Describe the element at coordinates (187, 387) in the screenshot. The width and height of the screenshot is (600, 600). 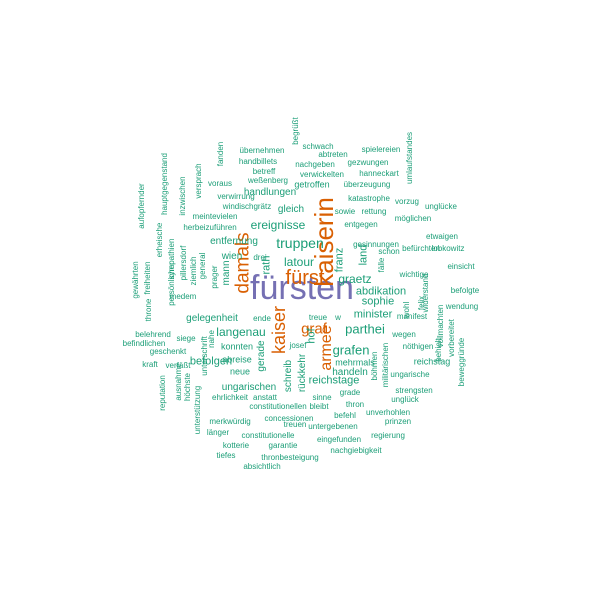
I see `cloud-word: höchste` at that location.